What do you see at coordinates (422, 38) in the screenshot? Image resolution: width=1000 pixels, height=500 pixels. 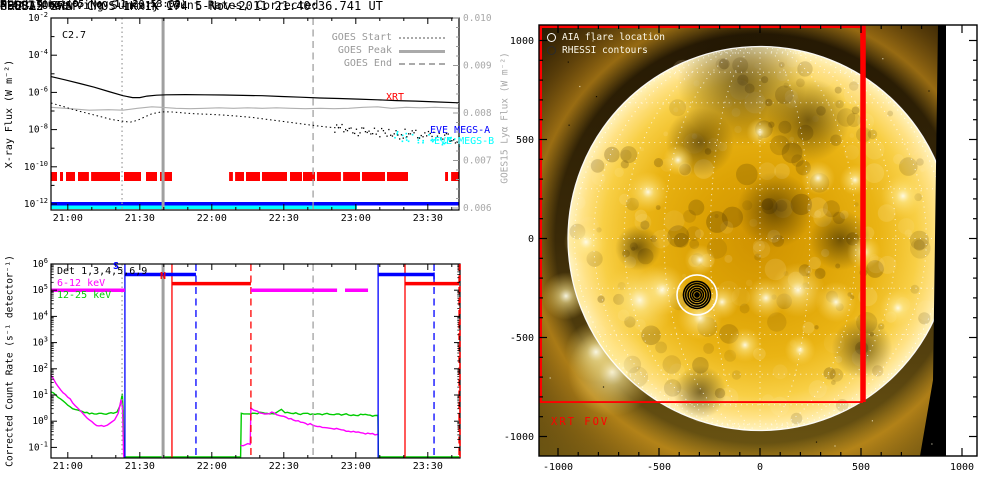 I see `dotted-line-sample` at bounding box center [422, 38].